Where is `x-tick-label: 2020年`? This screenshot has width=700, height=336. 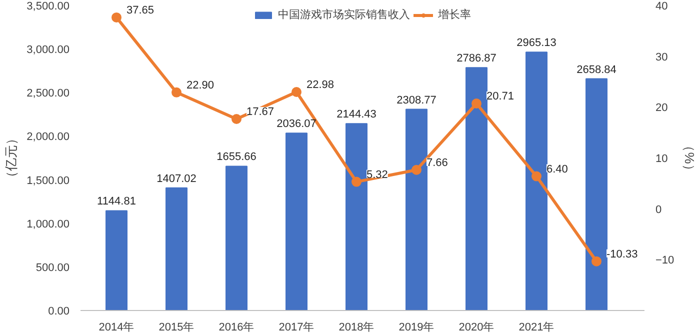
x-tick-label: 2020年 is located at coordinates (476, 328).